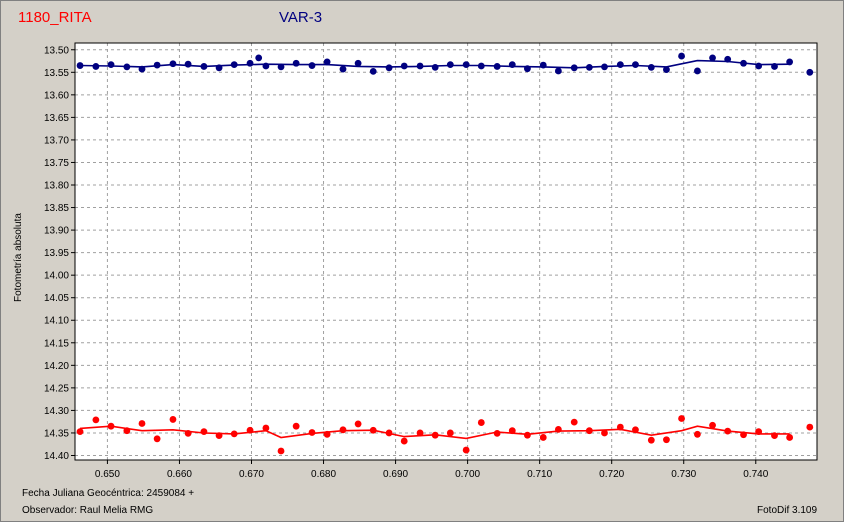  What do you see at coordinates (88, 510) in the screenshot?
I see `observer-label: Observador: Raul Melia RMG` at bounding box center [88, 510].